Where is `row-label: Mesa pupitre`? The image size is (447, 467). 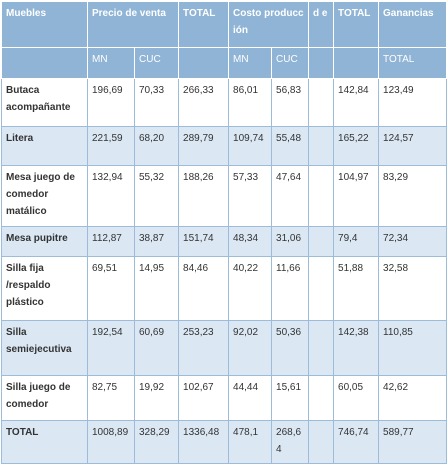
row-label: Mesa pupitre is located at coordinates (44, 241).